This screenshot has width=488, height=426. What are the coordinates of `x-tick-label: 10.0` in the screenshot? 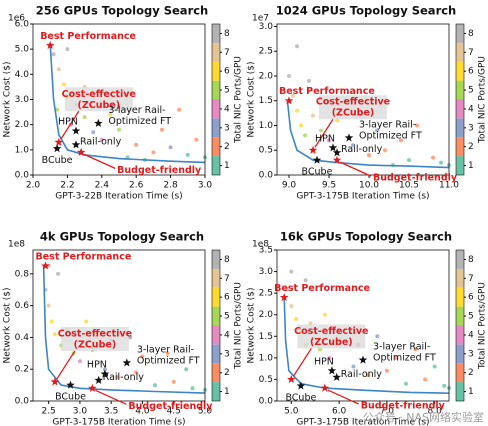 It's located at (369, 186).